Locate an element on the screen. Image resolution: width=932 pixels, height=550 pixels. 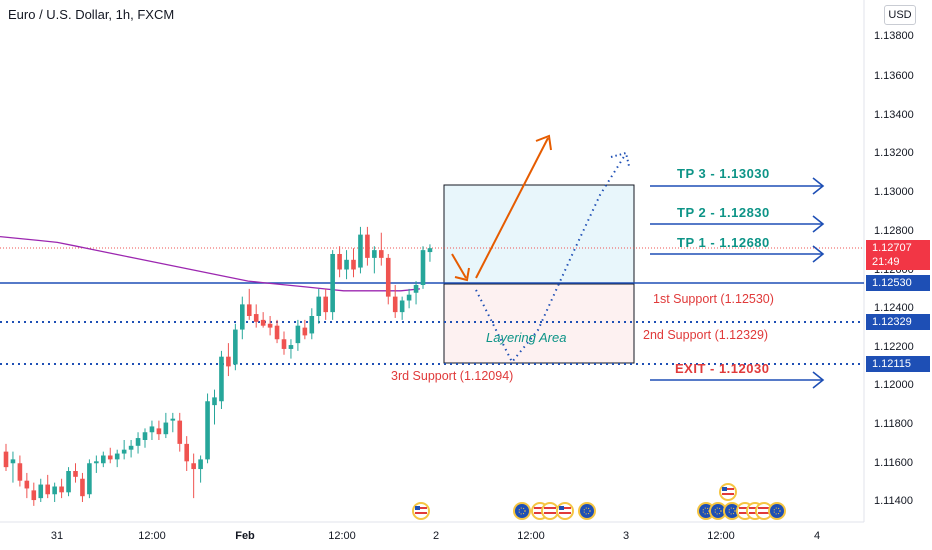
y-tick-label: 1.11400 is located at coordinates (893, 501).